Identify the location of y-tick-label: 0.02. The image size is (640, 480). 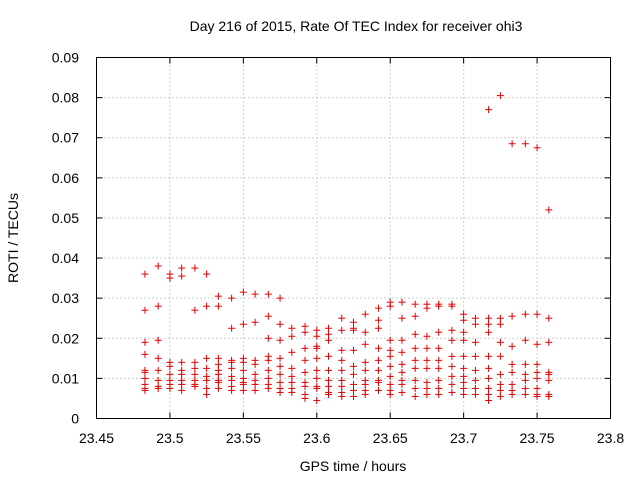
(65, 338).